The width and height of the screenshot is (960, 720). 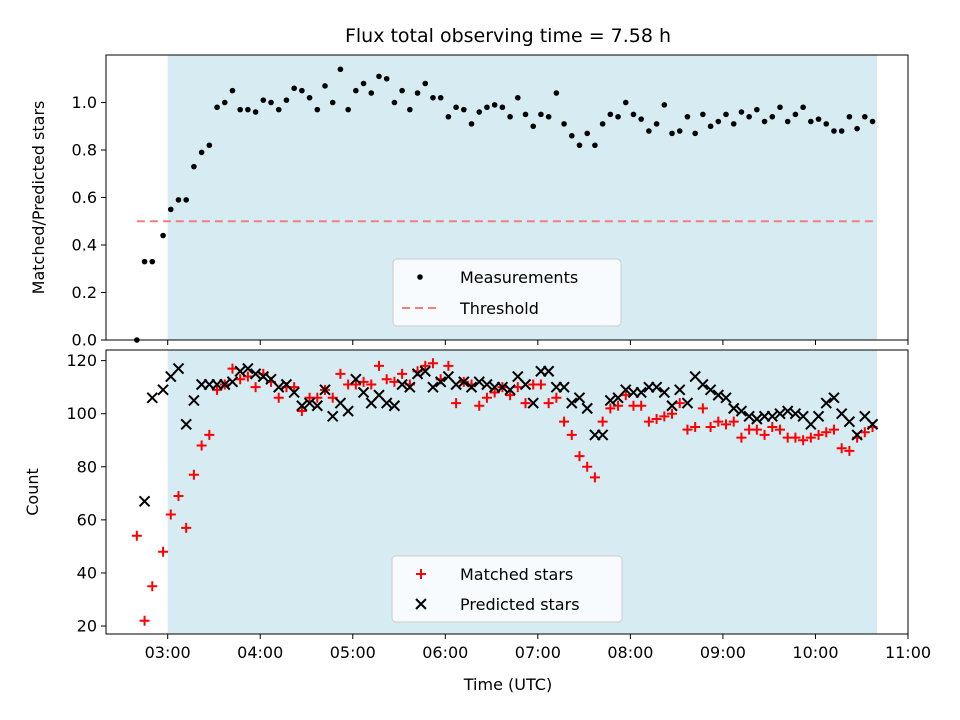 What do you see at coordinates (815, 652) in the screenshot?
I see `x-tick-label: 10:00` at bounding box center [815, 652].